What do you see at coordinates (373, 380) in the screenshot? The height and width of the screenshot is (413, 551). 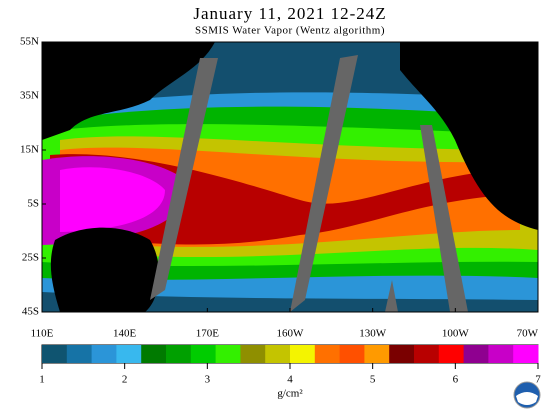 I see `colorbar-tick-label: 5` at bounding box center [373, 380].